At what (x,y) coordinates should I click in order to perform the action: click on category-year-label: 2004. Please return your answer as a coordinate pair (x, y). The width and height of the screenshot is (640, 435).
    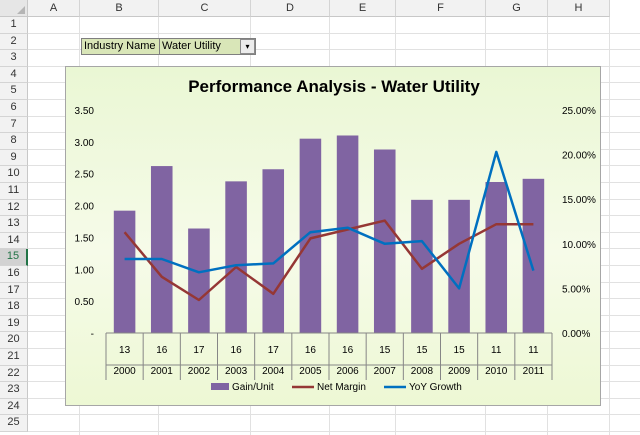
    Looking at the image, I should click on (273, 371).